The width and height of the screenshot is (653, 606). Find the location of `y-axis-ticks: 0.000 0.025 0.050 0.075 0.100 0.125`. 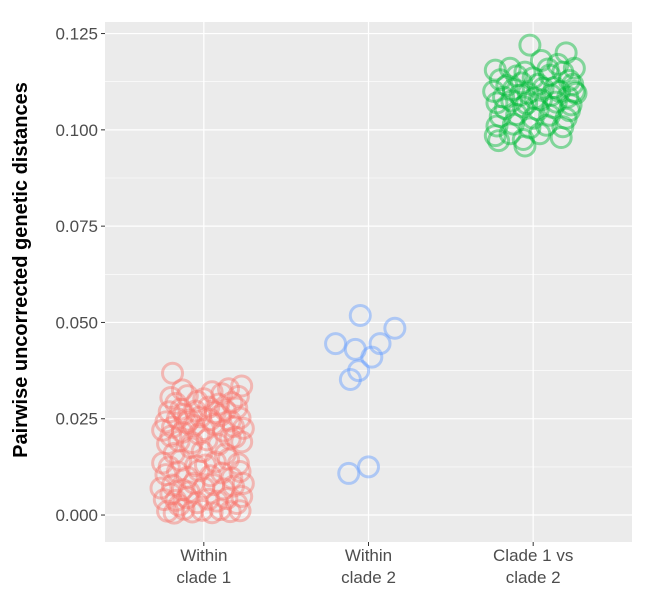

y-axis-ticks: 0.000 0.025 0.050 0.075 0.100 0.125 is located at coordinates (80, 275).